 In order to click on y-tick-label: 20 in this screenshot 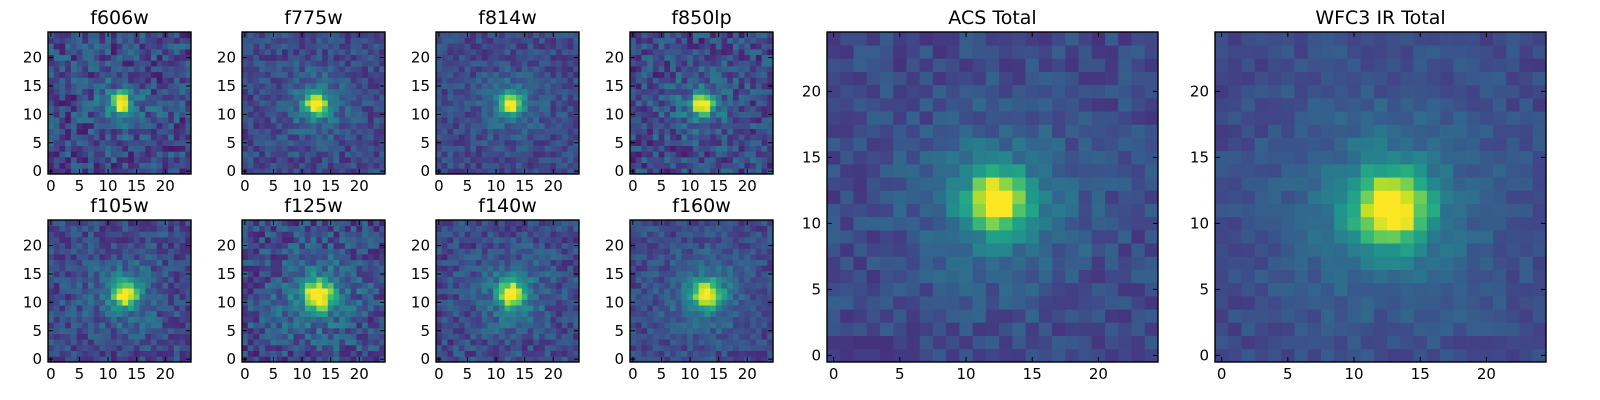, I will do `click(420, 58)`.